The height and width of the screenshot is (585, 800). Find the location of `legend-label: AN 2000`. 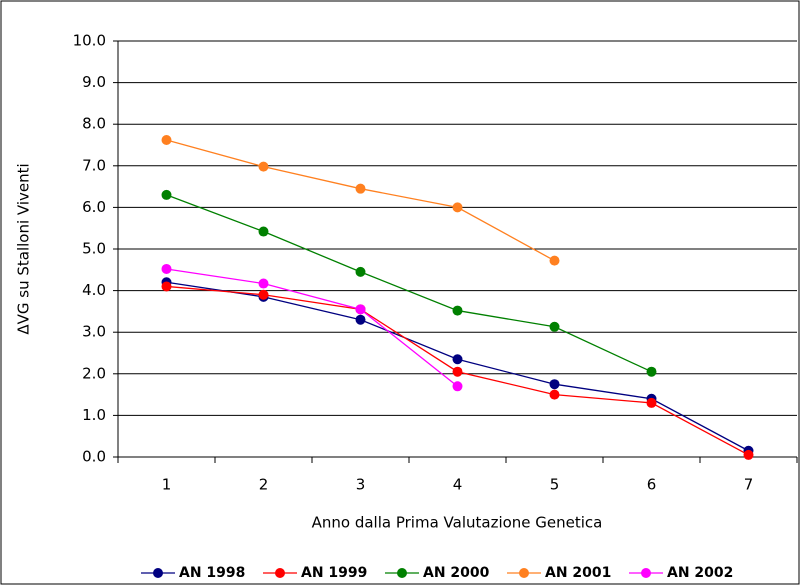

legend-label: AN 2000 is located at coordinates (456, 573).